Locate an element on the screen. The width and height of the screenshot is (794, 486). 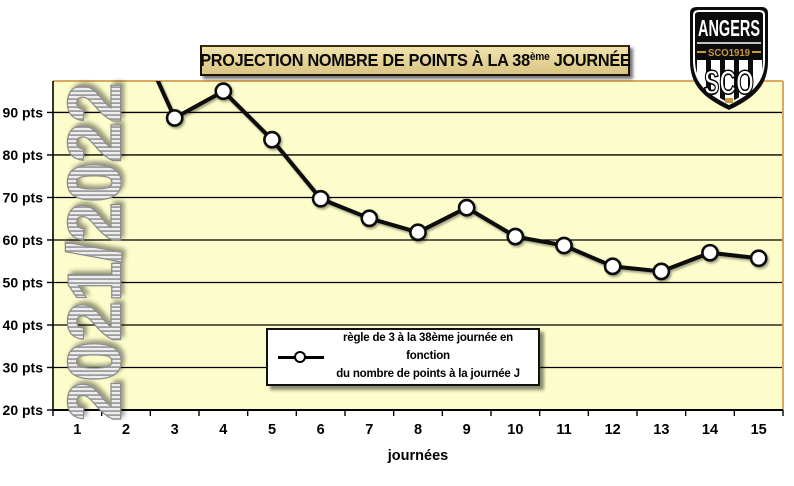
x-tick-label: 13 is located at coordinates (661, 430).